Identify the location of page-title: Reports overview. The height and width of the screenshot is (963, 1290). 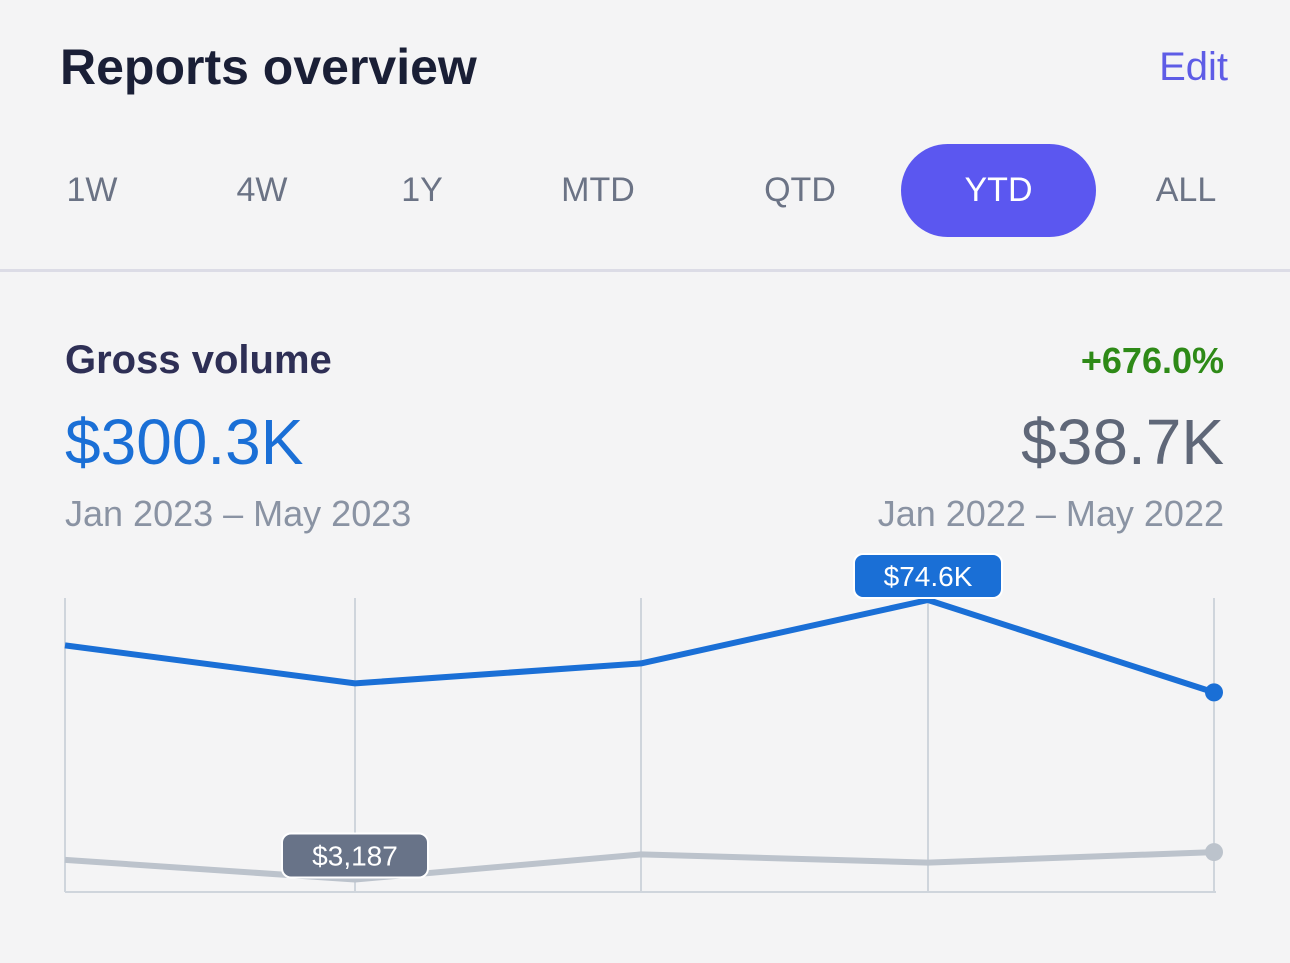
(268, 67).